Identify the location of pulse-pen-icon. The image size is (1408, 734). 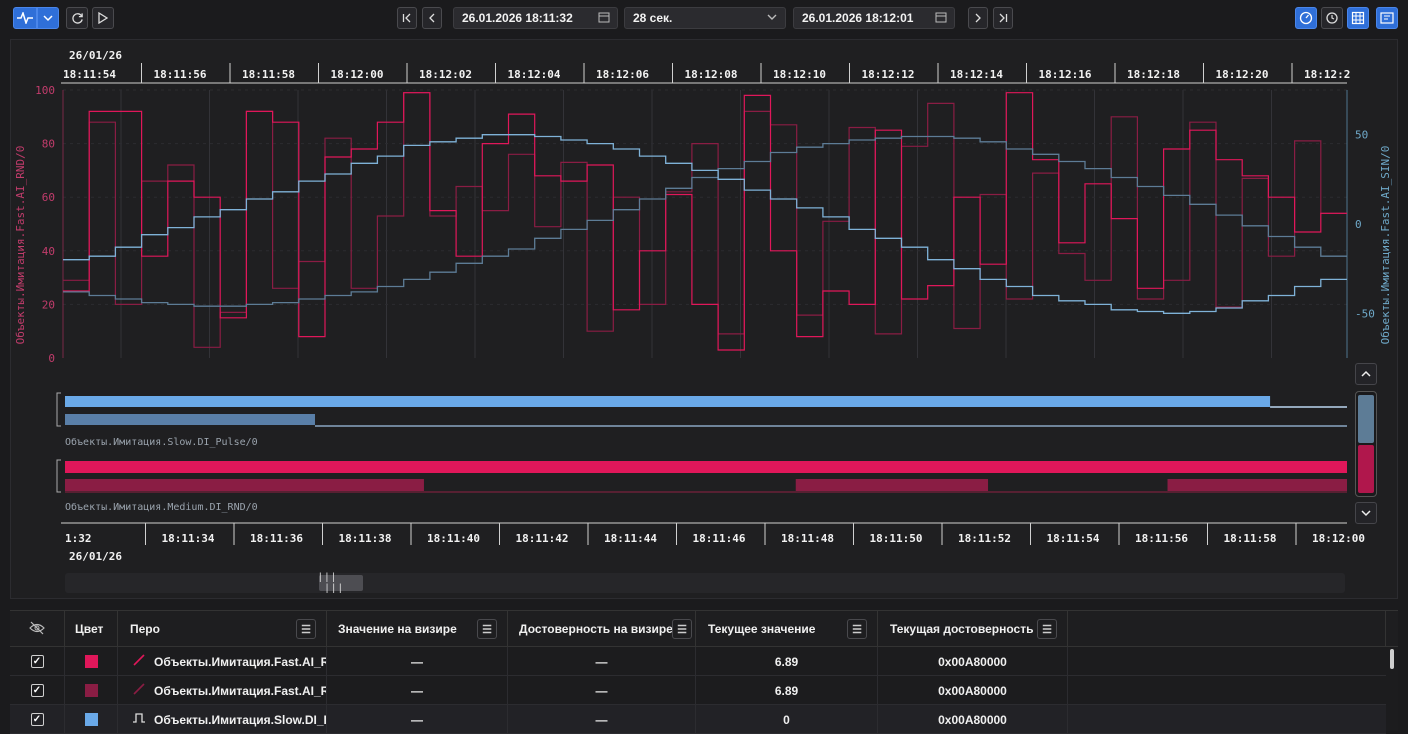
(139, 719).